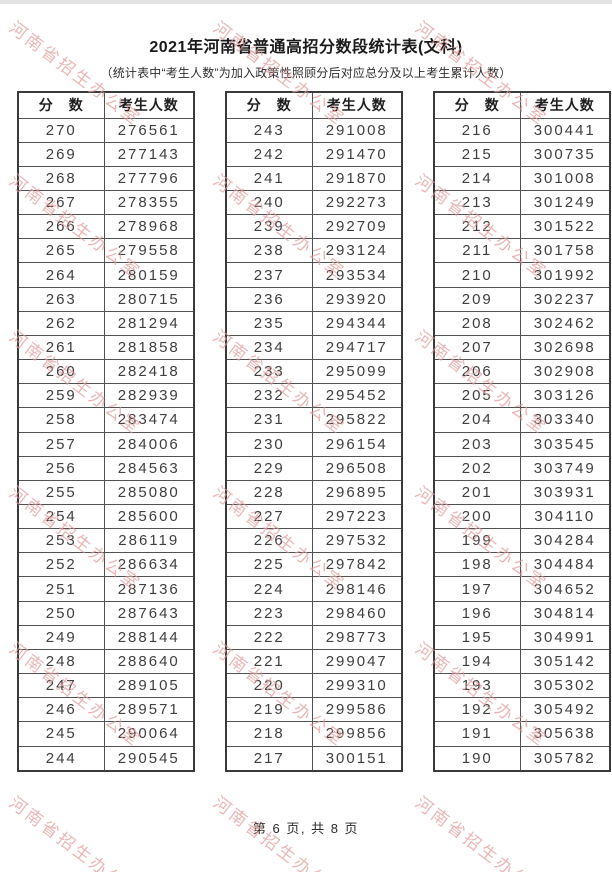  What do you see at coordinates (565, 516) in the screenshot?
I see `count-cell: 304110` at bounding box center [565, 516].